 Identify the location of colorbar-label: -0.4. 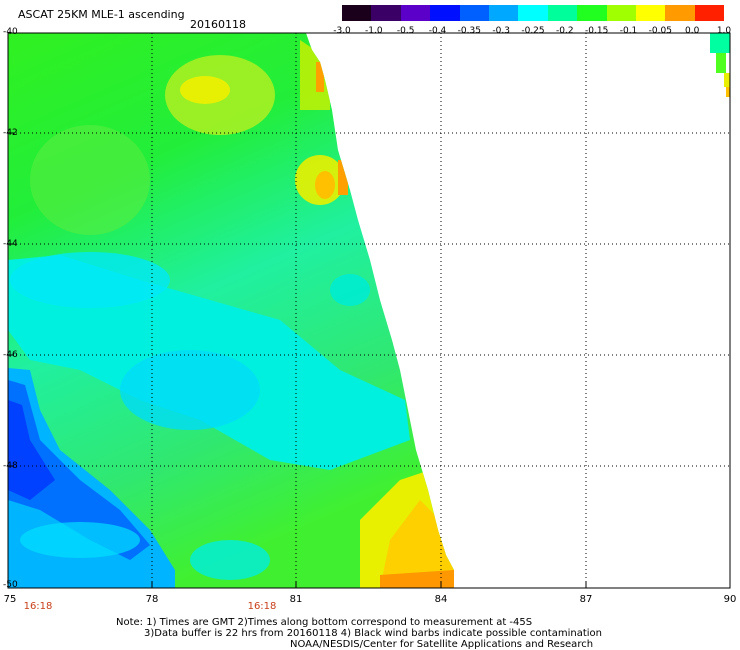
(437, 31).